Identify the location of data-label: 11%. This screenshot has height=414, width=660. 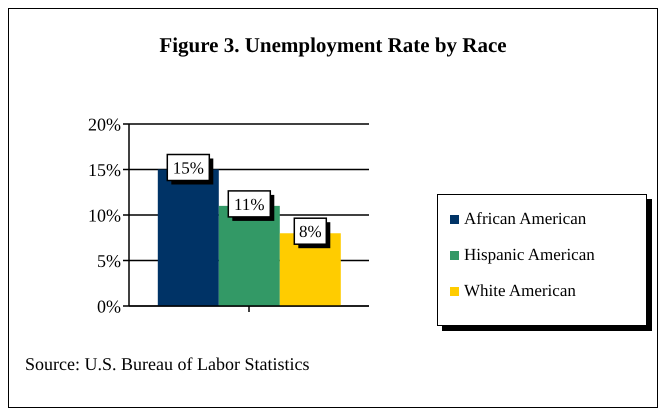
(249, 204).